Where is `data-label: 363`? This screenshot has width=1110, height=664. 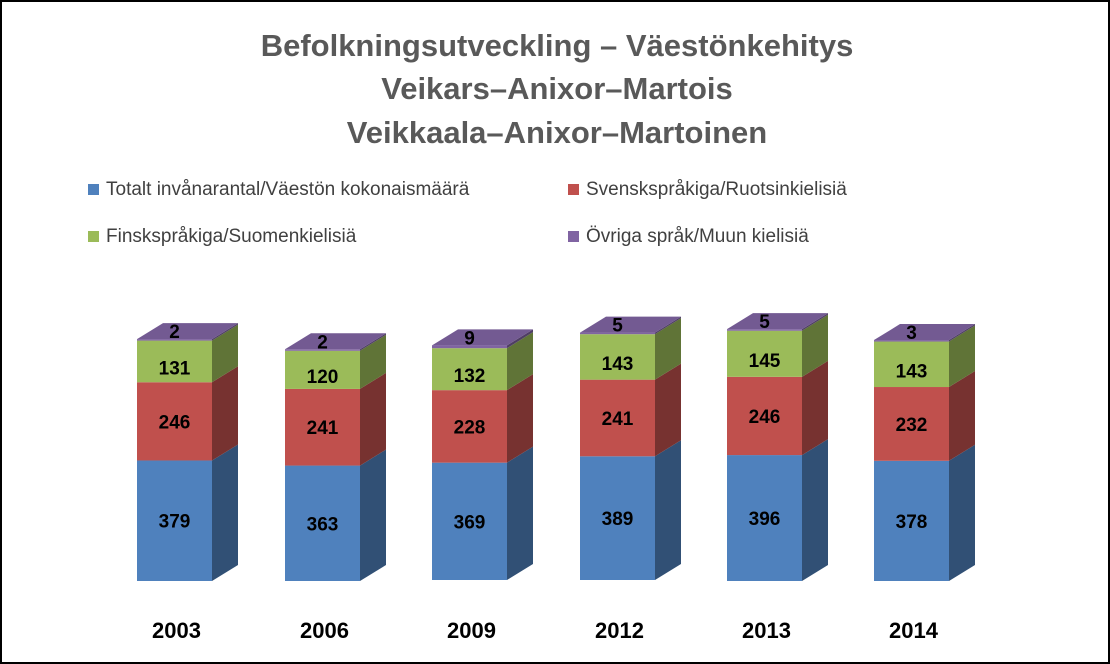
data-label: 363 is located at coordinates (323, 524).